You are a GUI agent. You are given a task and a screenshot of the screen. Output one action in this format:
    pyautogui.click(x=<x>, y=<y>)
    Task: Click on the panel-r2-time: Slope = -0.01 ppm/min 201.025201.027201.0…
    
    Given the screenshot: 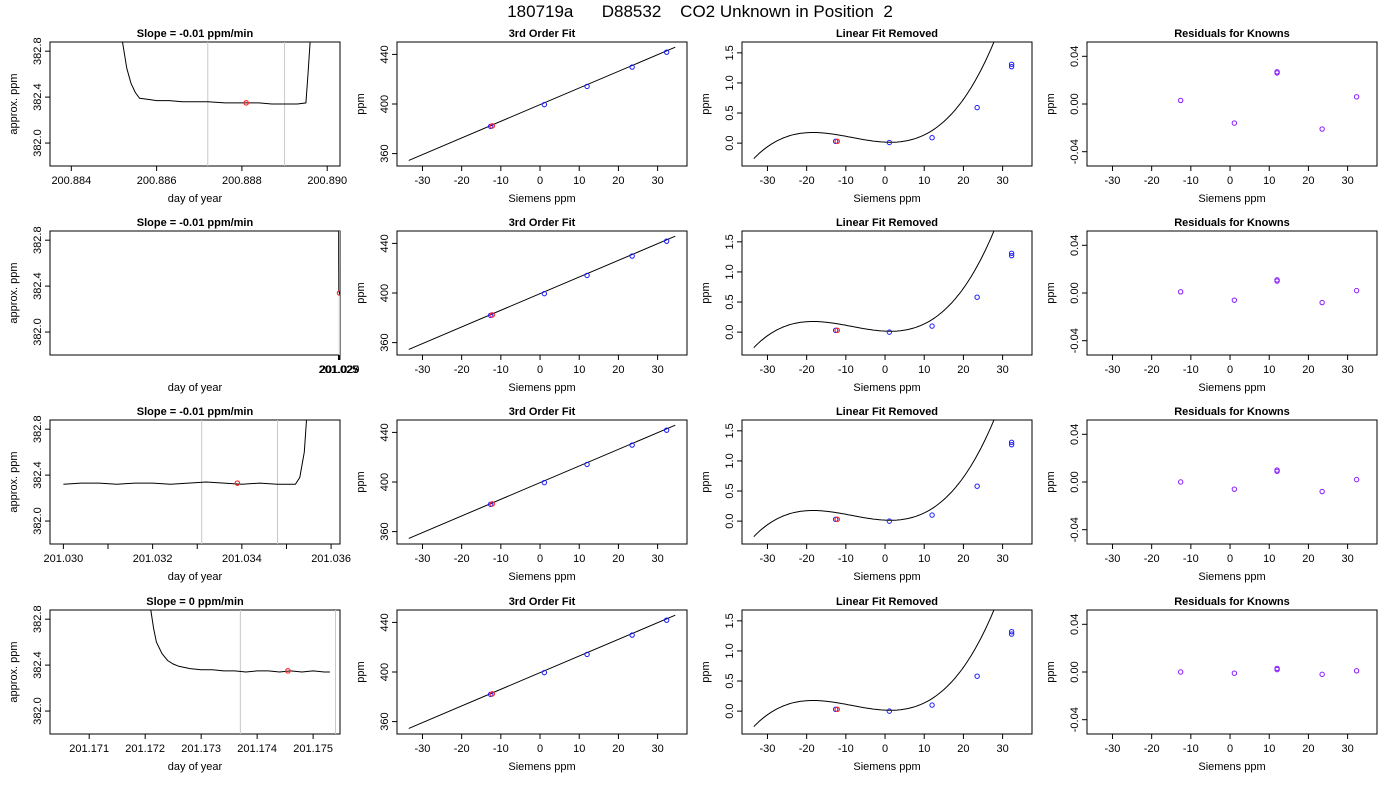 What is the action you would take?
    pyautogui.click(x=184, y=305)
    